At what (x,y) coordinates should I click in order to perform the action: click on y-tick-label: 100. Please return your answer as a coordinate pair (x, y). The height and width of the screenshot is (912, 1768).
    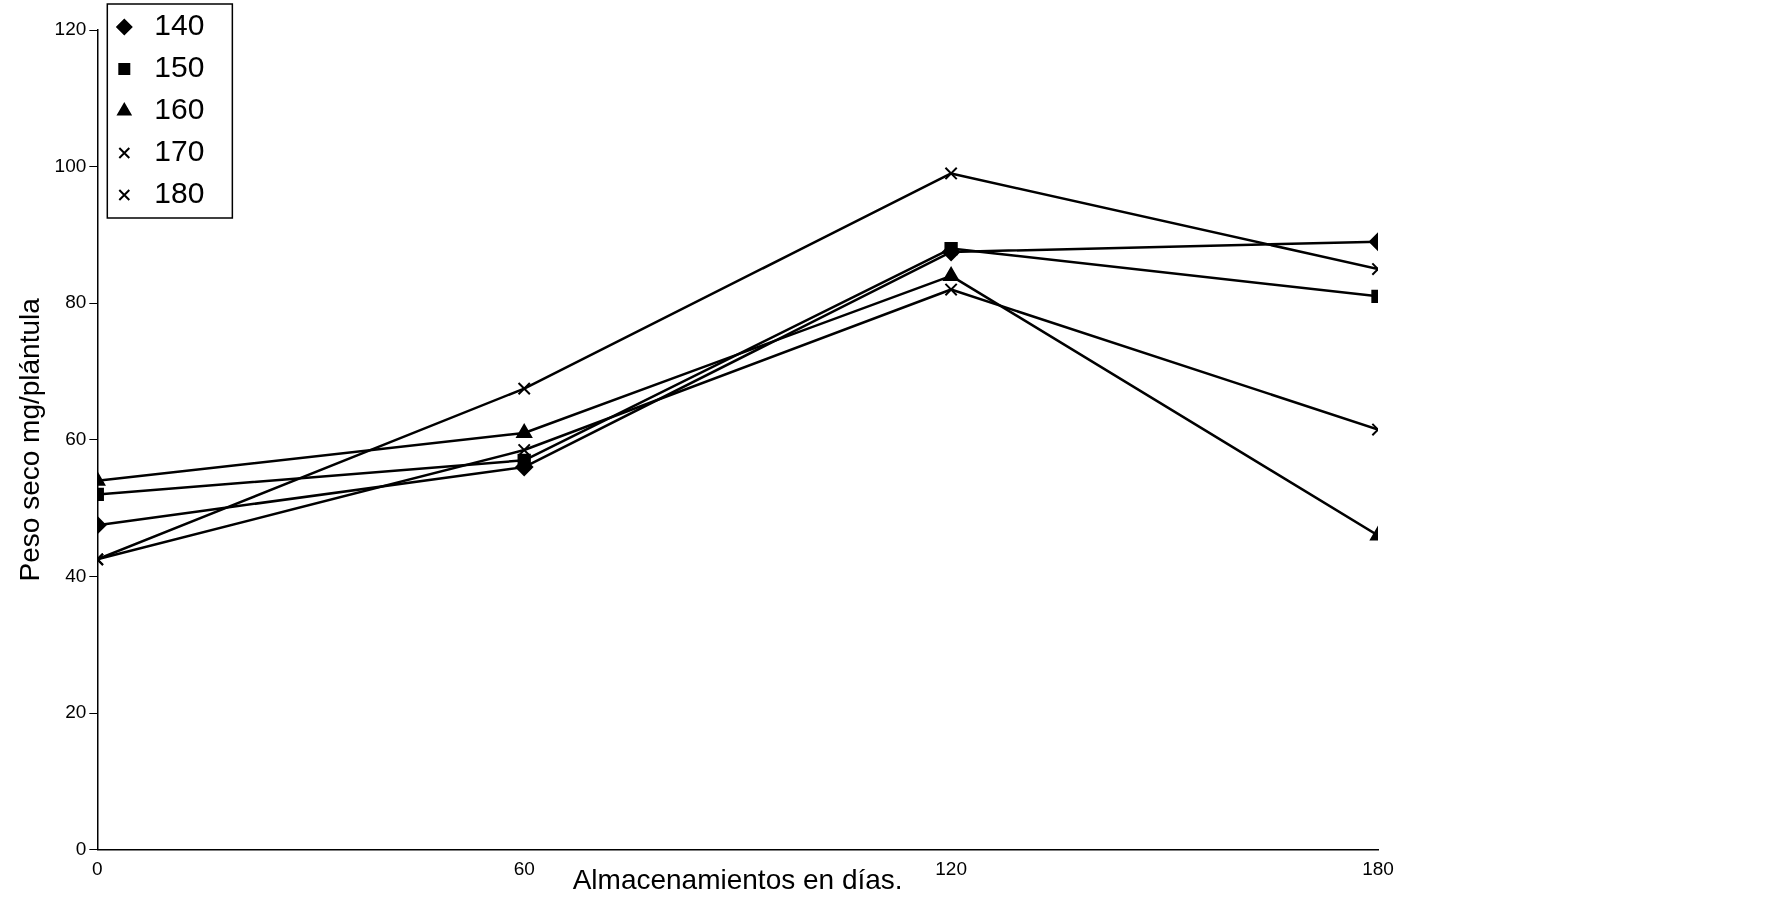
    Looking at the image, I should click on (70, 165).